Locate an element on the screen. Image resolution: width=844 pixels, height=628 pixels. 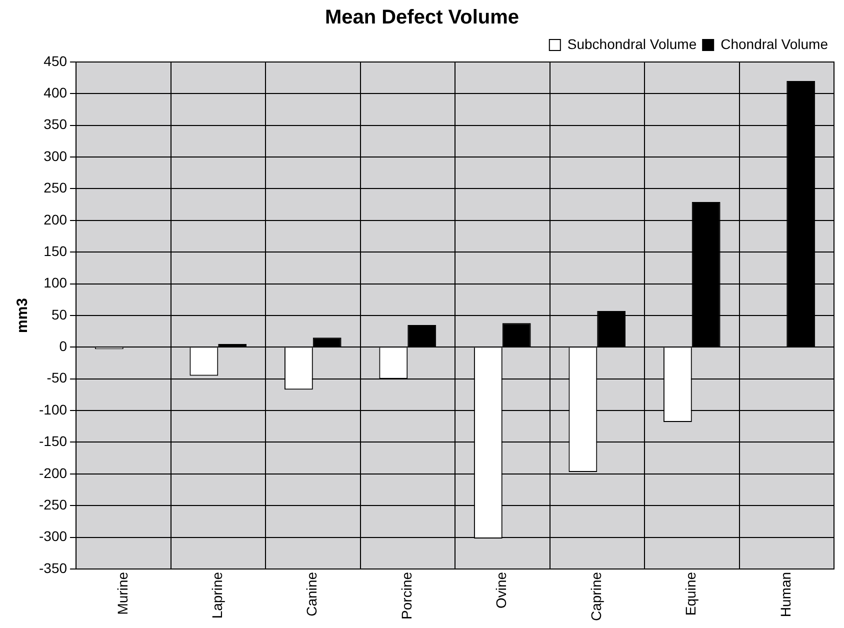
y-tick-label: 200 is located at coordinates (56, 219).